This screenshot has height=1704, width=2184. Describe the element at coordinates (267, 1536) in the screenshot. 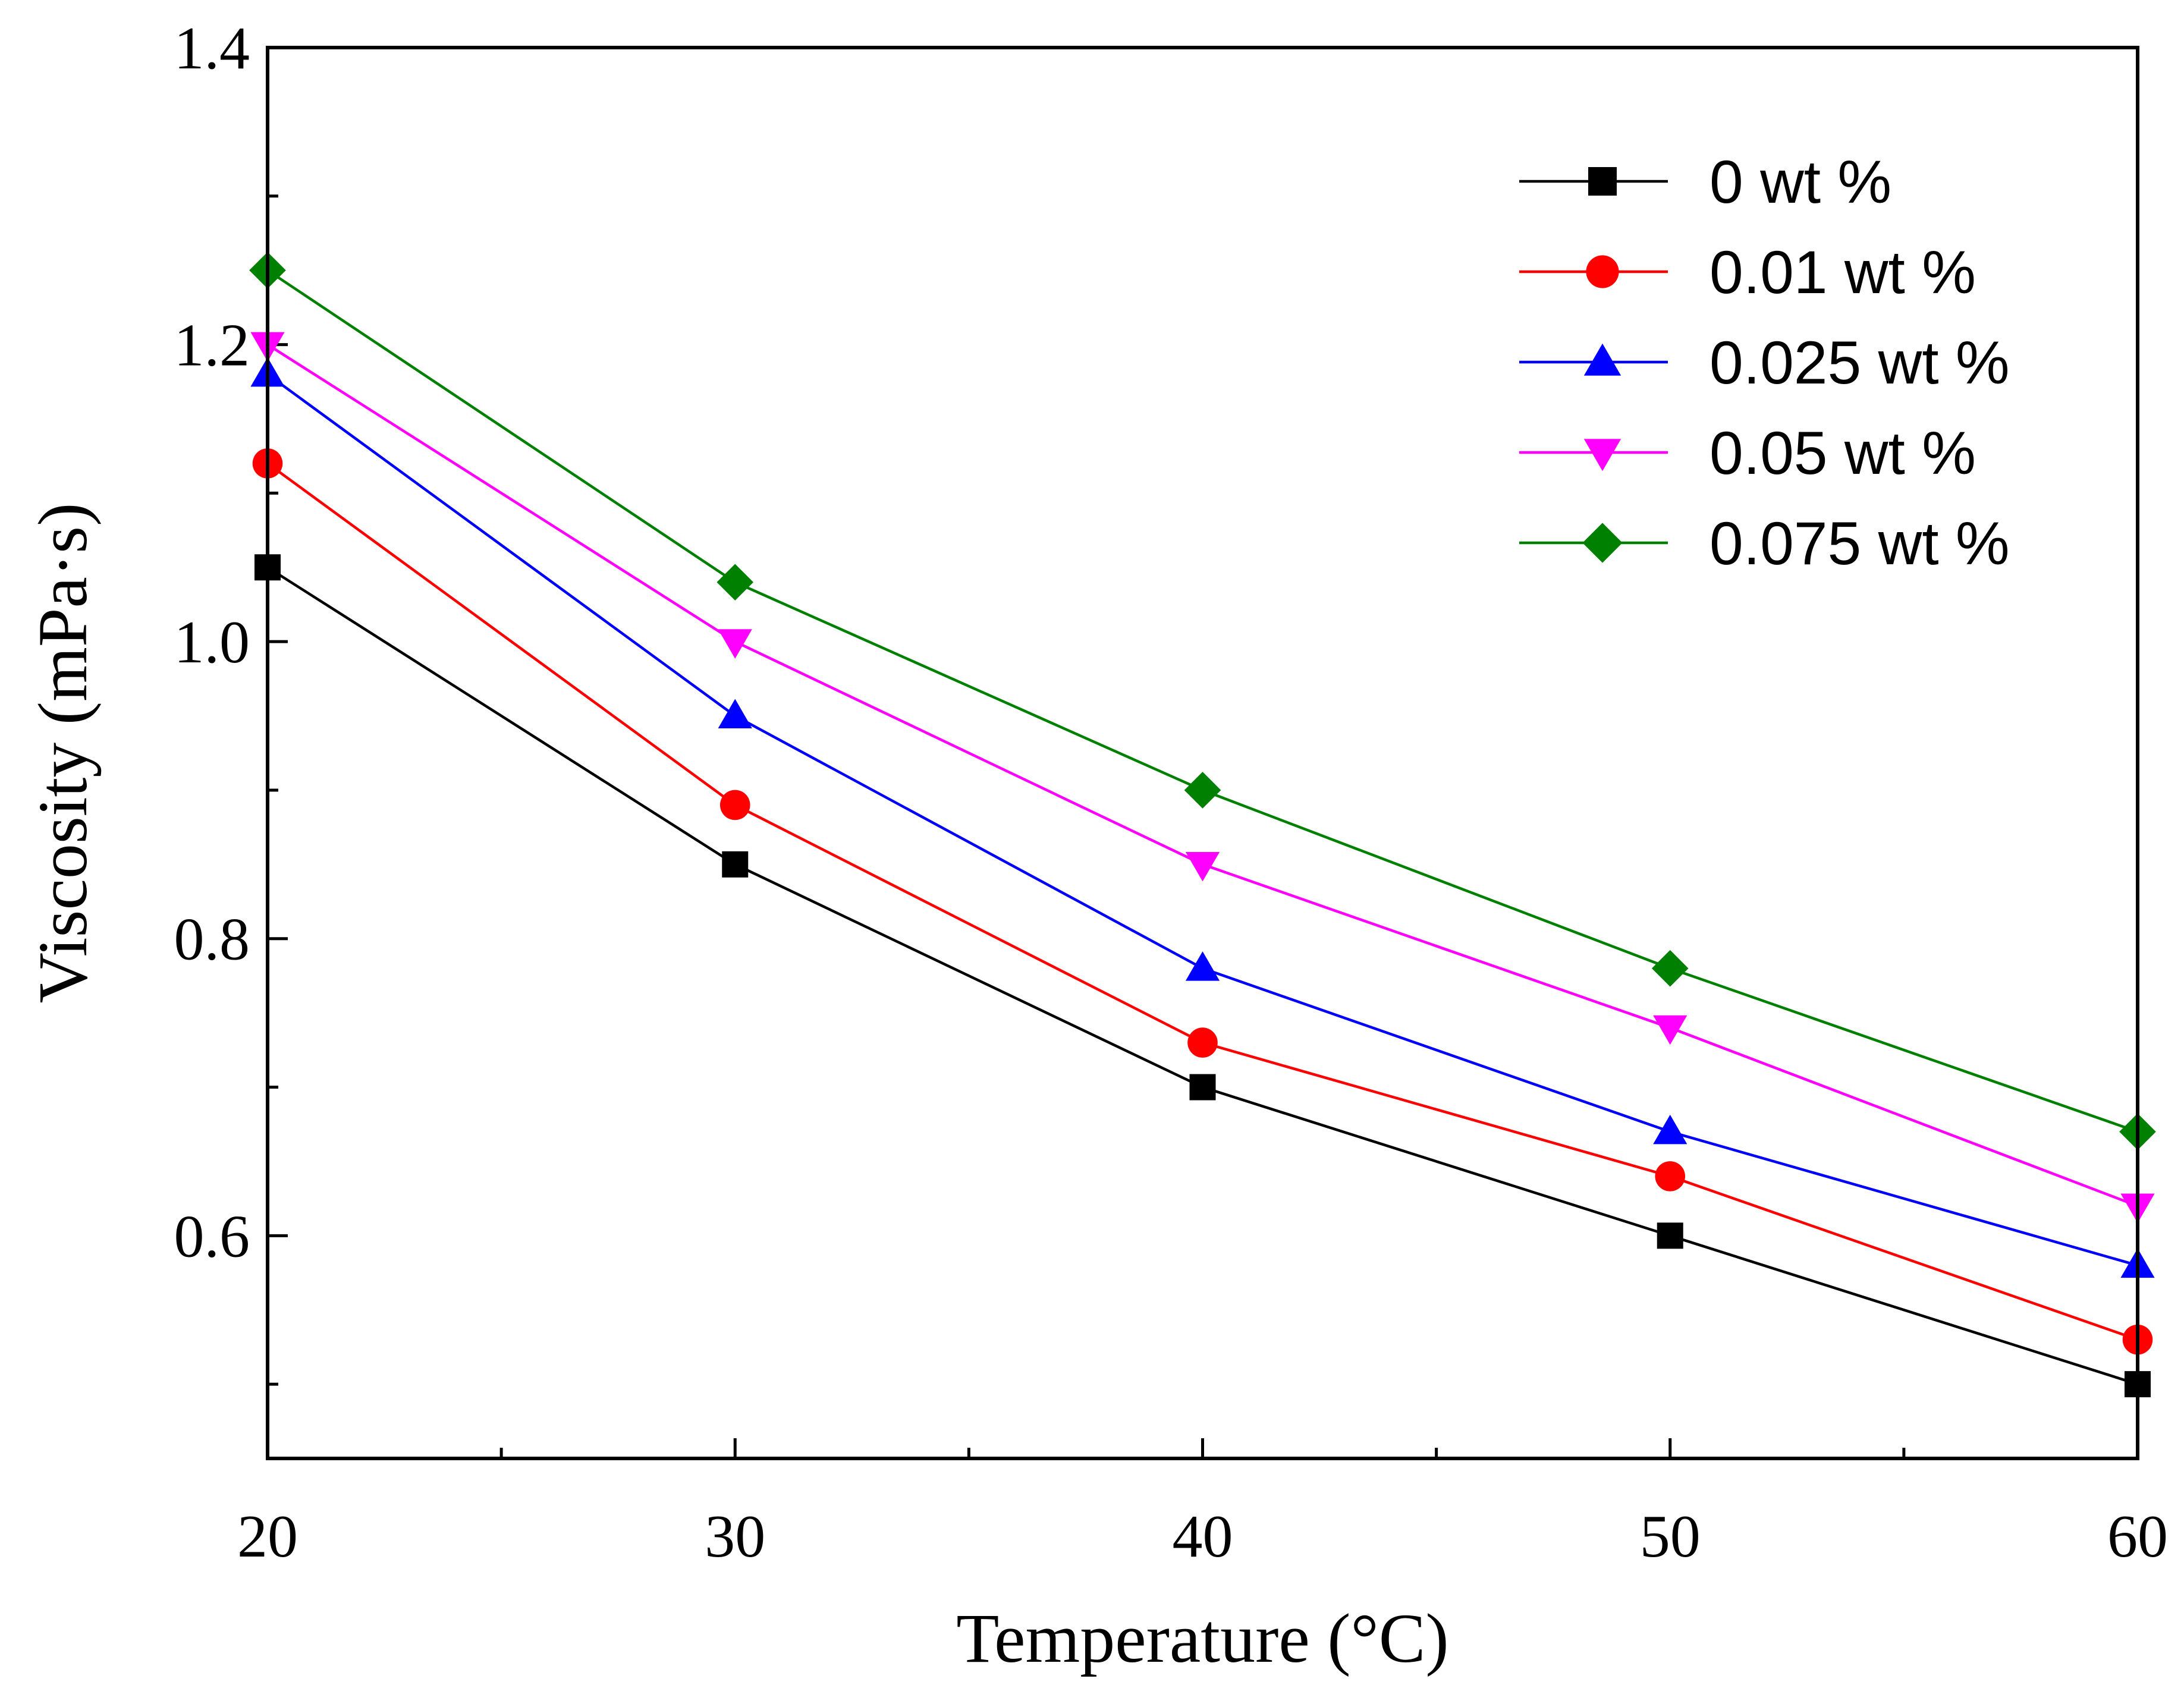

I see `x-tick-label: 20` at that location.